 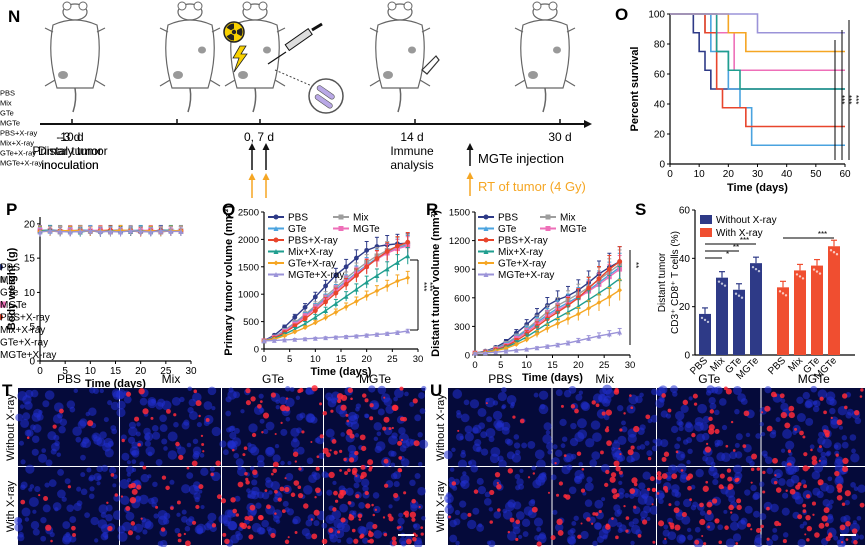 What do you see at coordinates (254, 100) in the screenshot?
I see `mouse-tail` at bounding box center [254, 100].